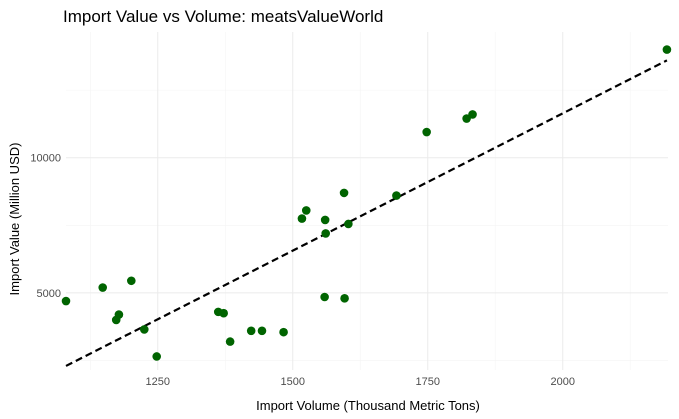 The height and width of the screenshot is (419, 679). I want to click on x-tick-label: 1750, so click(427, 382).